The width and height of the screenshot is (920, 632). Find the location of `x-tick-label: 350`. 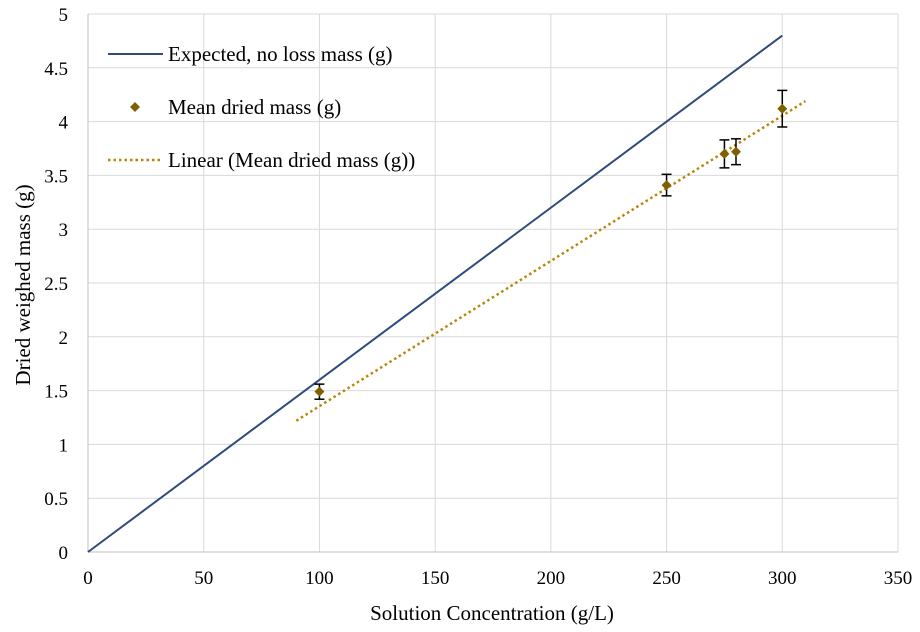

x-tick-label: 350 is located at coordinates (898, 578).